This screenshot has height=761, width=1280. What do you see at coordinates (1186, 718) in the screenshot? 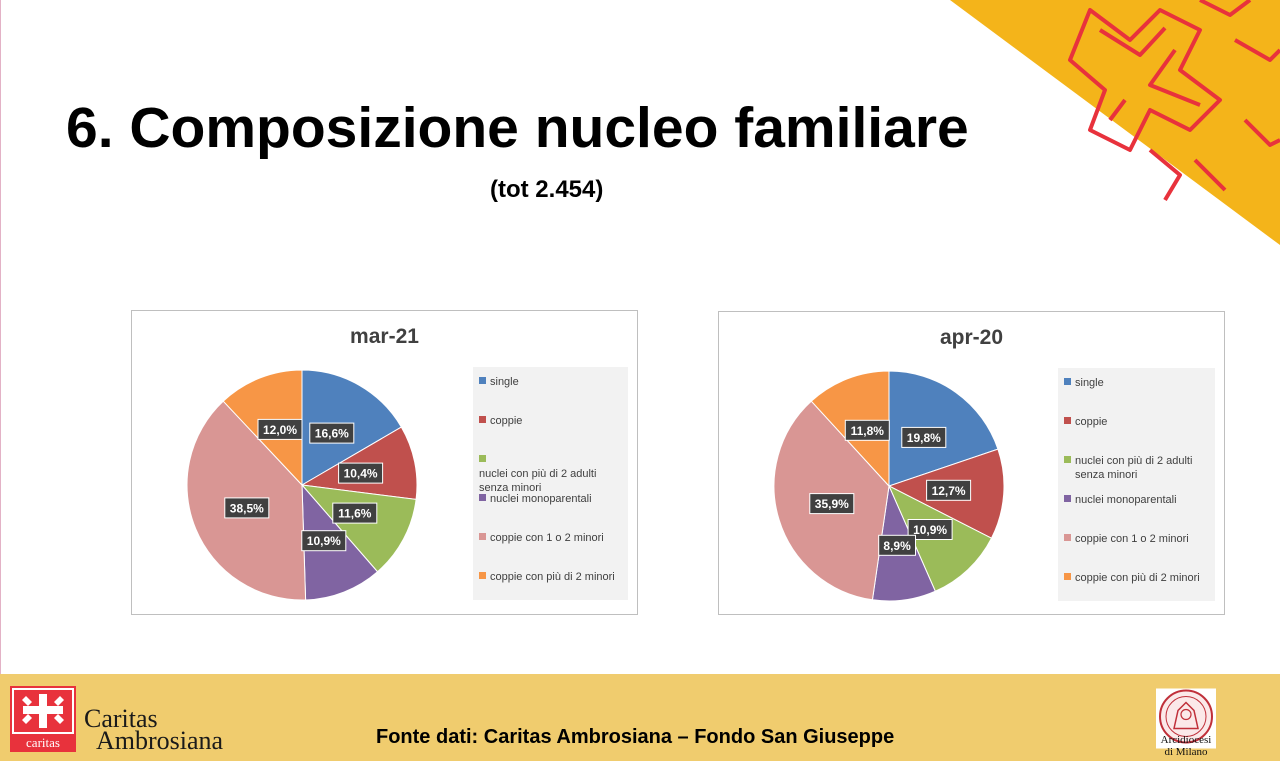
I see `arcidiocesi-seal-icon` at bounding box center [1186, 718].